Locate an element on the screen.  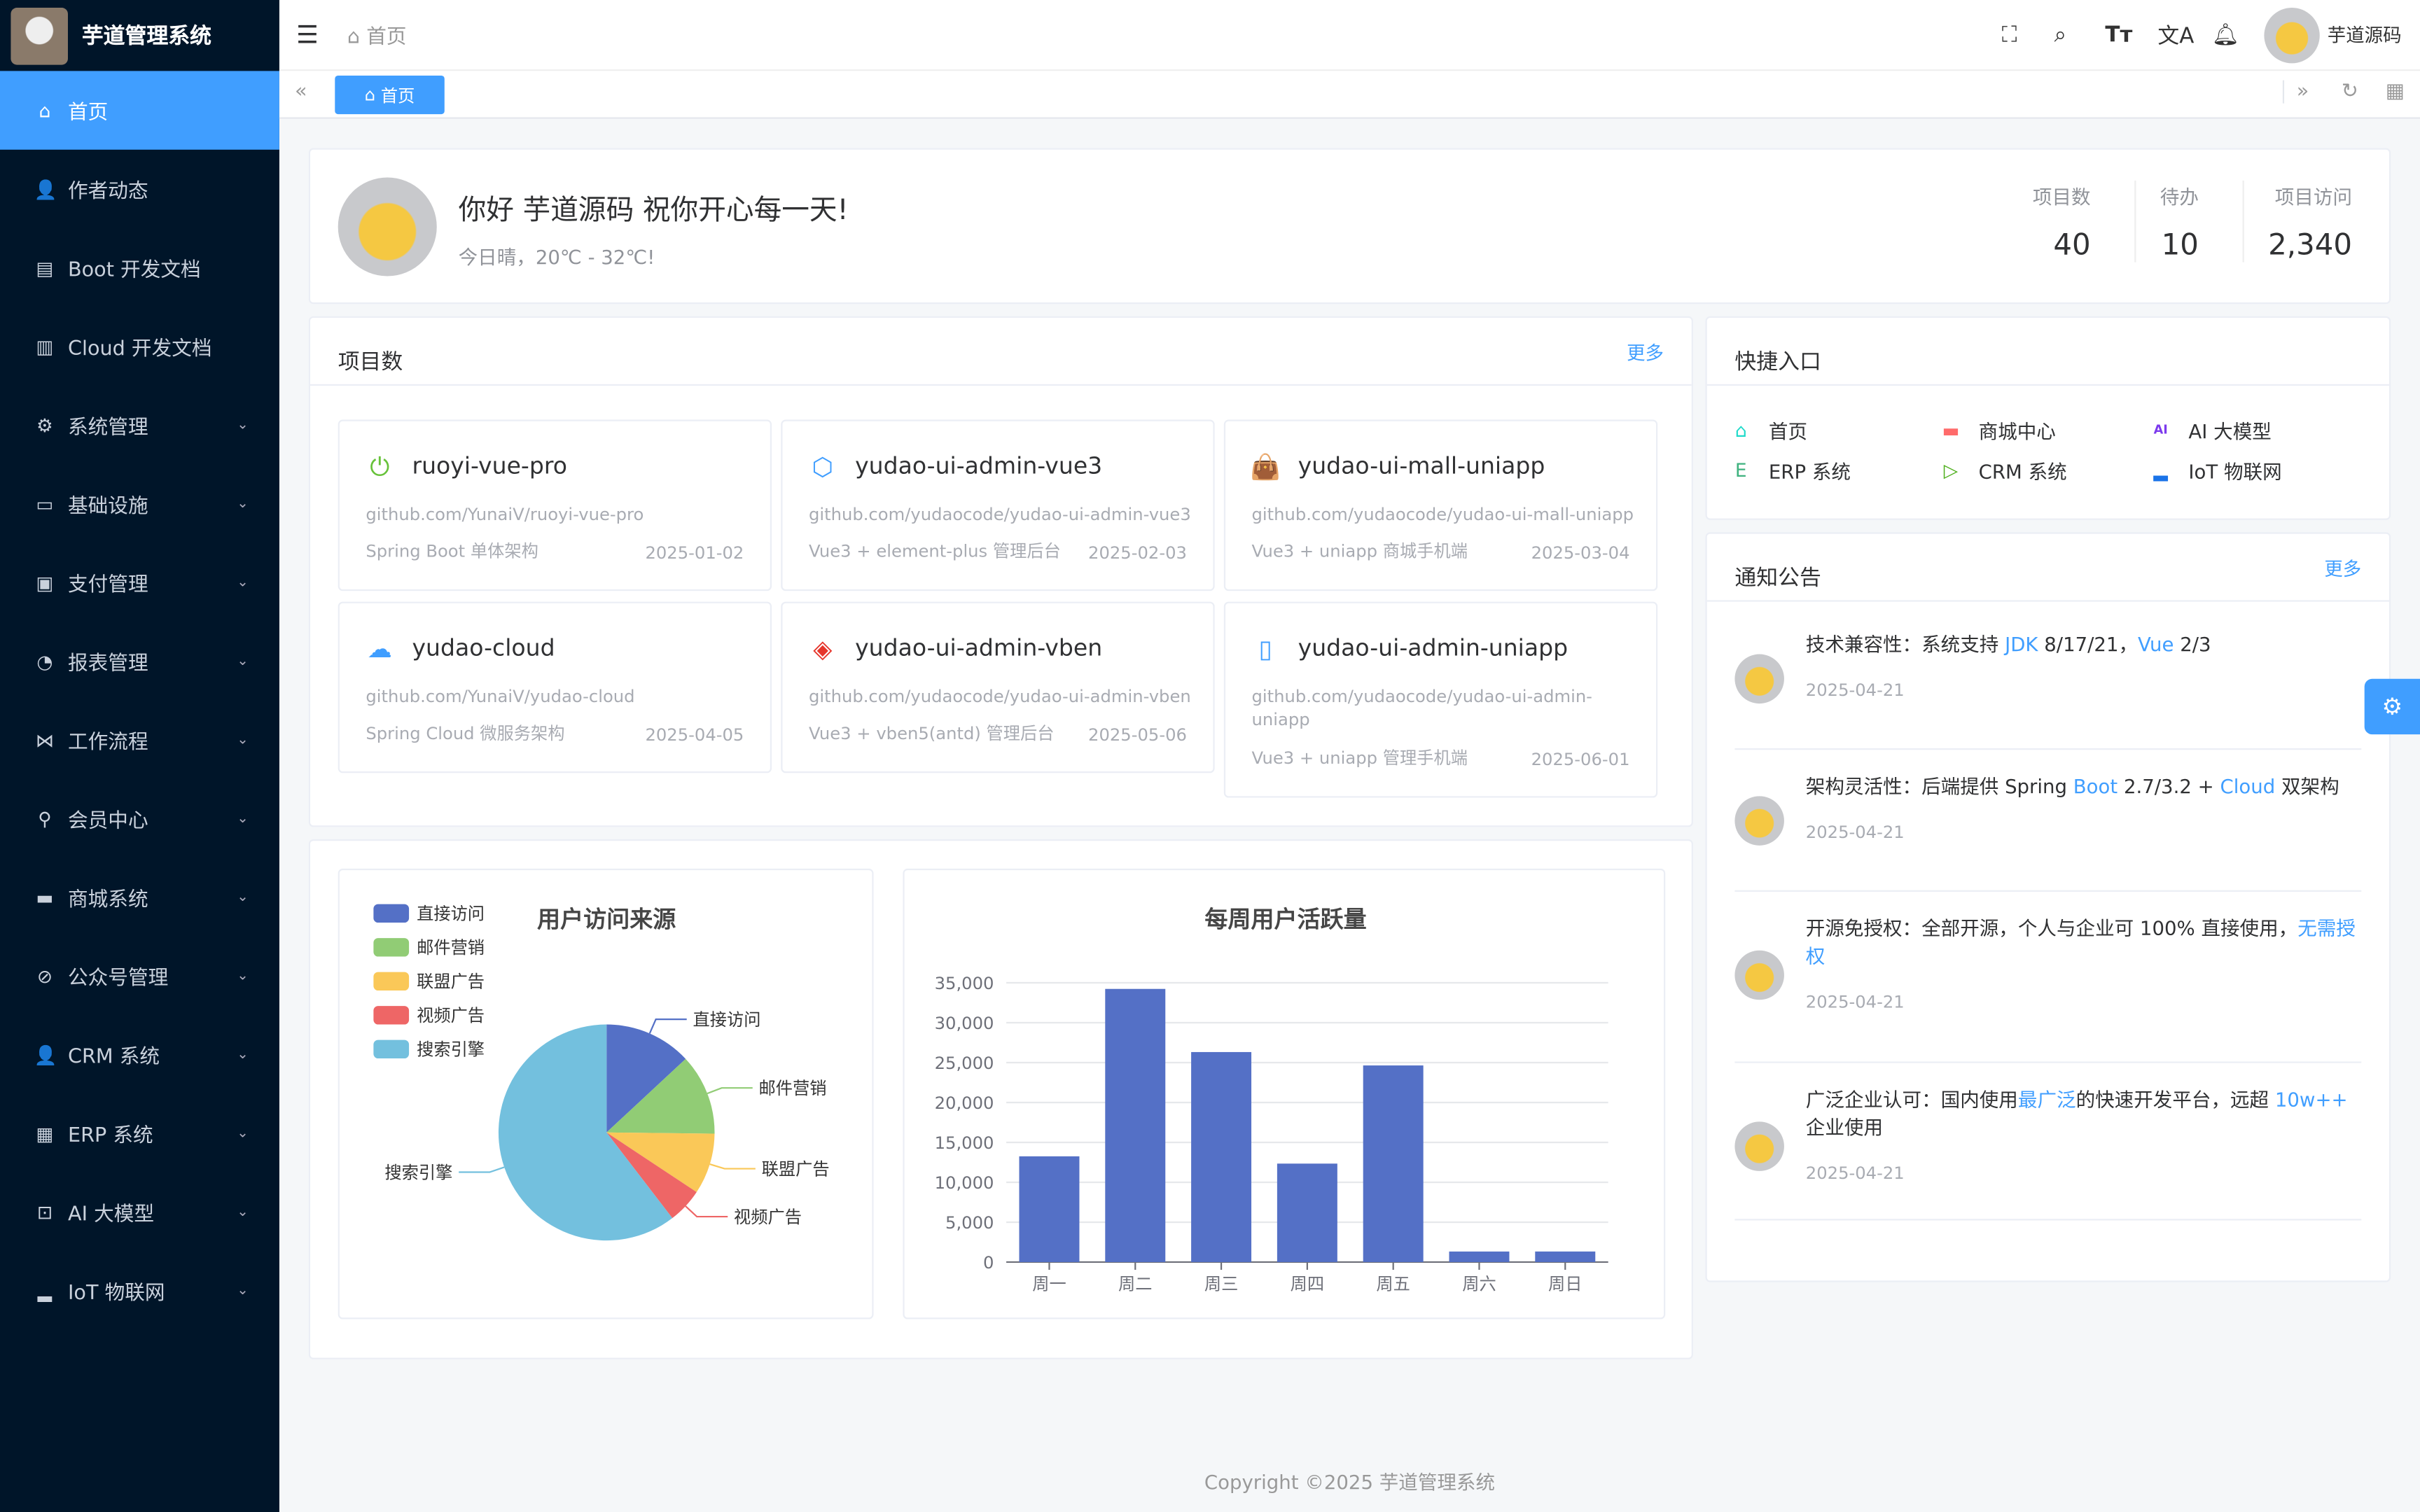
stat-label: 待办 is located at coordinates (2179, 197).